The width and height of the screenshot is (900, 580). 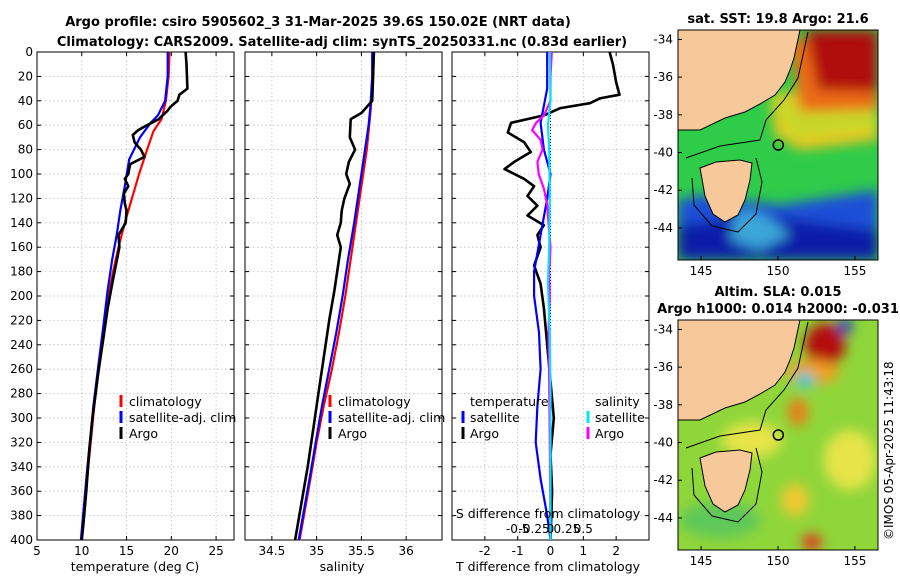 I want to click on map-x-tick-label: 150, so click(x=778, y=561).